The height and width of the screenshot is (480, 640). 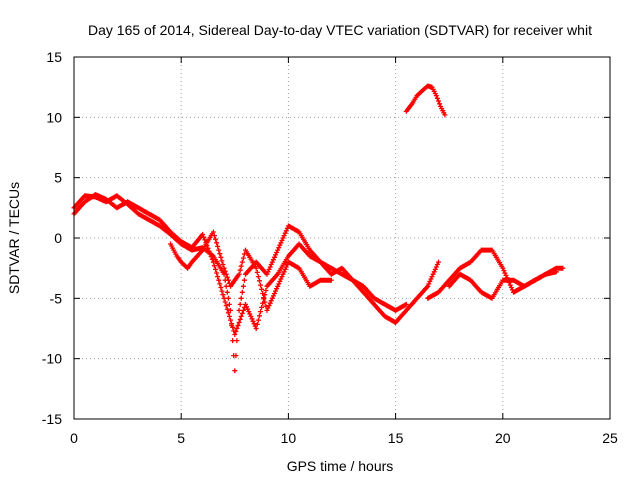 I want to click on x-tick-label: 20, so click(x=503, y=438).